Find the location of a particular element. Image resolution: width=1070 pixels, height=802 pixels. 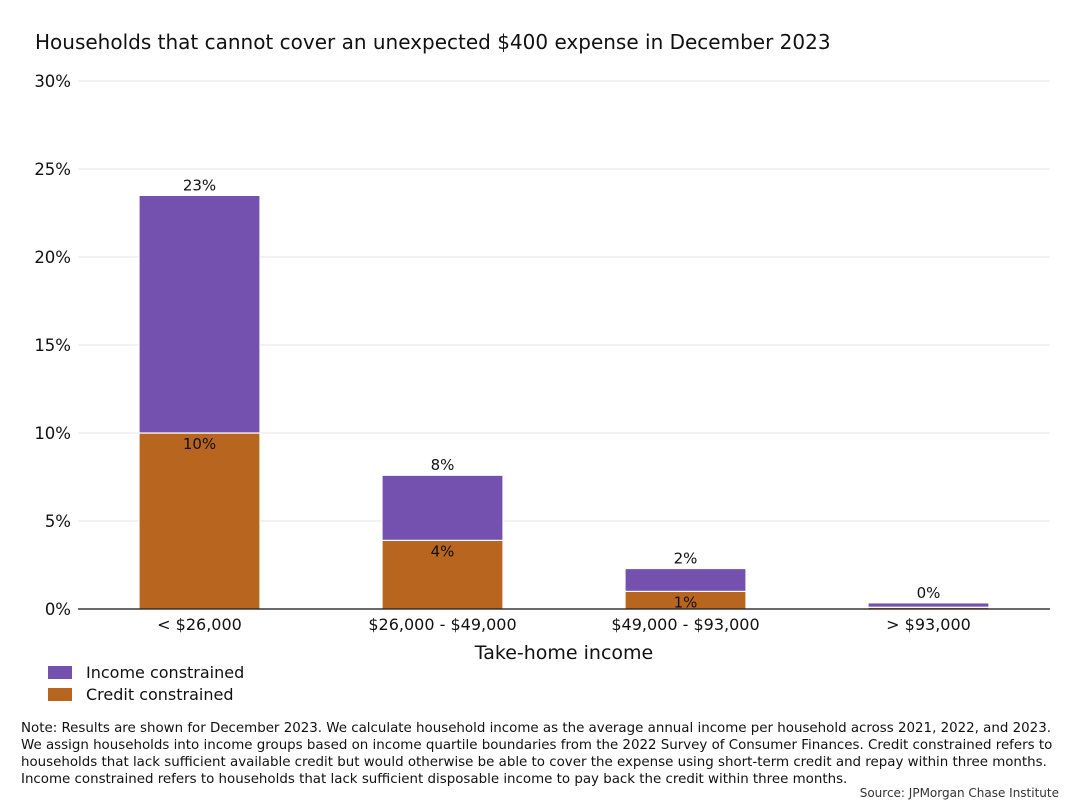

legend-swatch-income-constrained is located at coordinates (60, 672).